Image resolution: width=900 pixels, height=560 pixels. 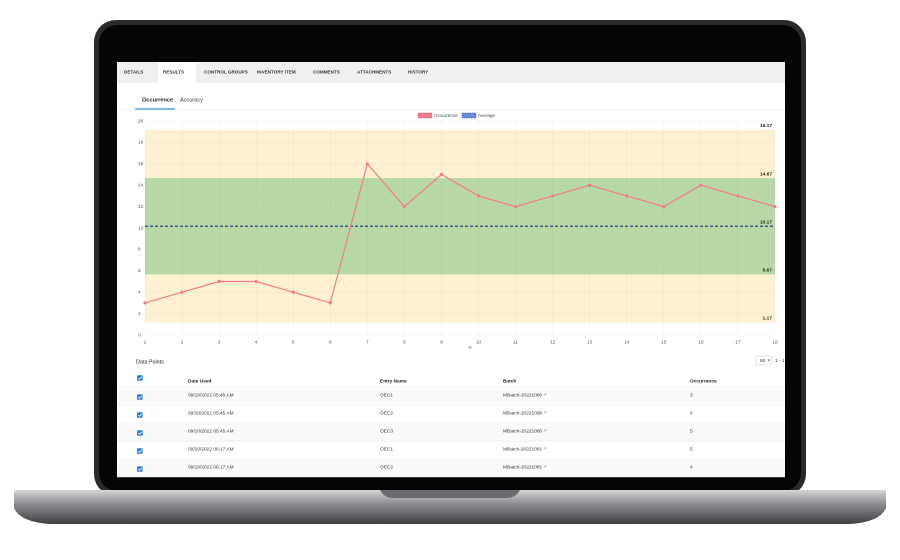 I want to click on x-tick-label: 16, so click(x=701, y=342).